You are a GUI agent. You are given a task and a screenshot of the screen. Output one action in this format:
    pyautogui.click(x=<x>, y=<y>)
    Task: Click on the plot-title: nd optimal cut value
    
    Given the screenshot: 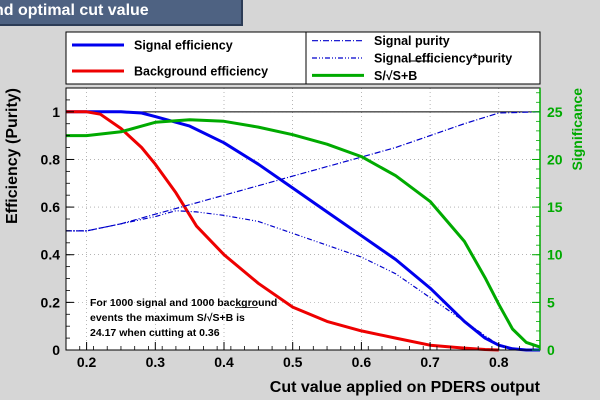 What is the action you would take?
    pyautogui.click(x=74, y=10)
    